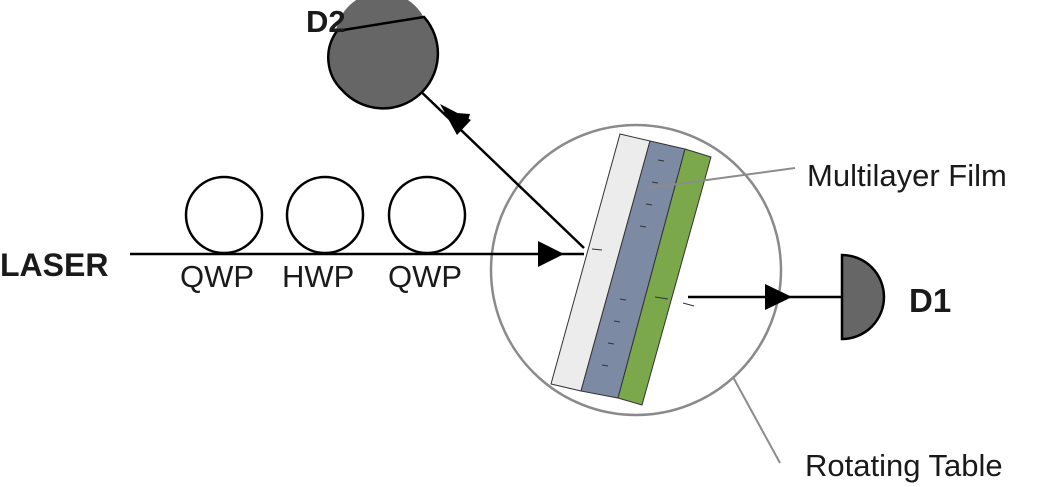 The height and width of the screenshot is (487, 1062). What do you see at coordinates (721, 178) in the screenshot?
I see `multilayer-film-callout-line` at bounding box center [721, 178].